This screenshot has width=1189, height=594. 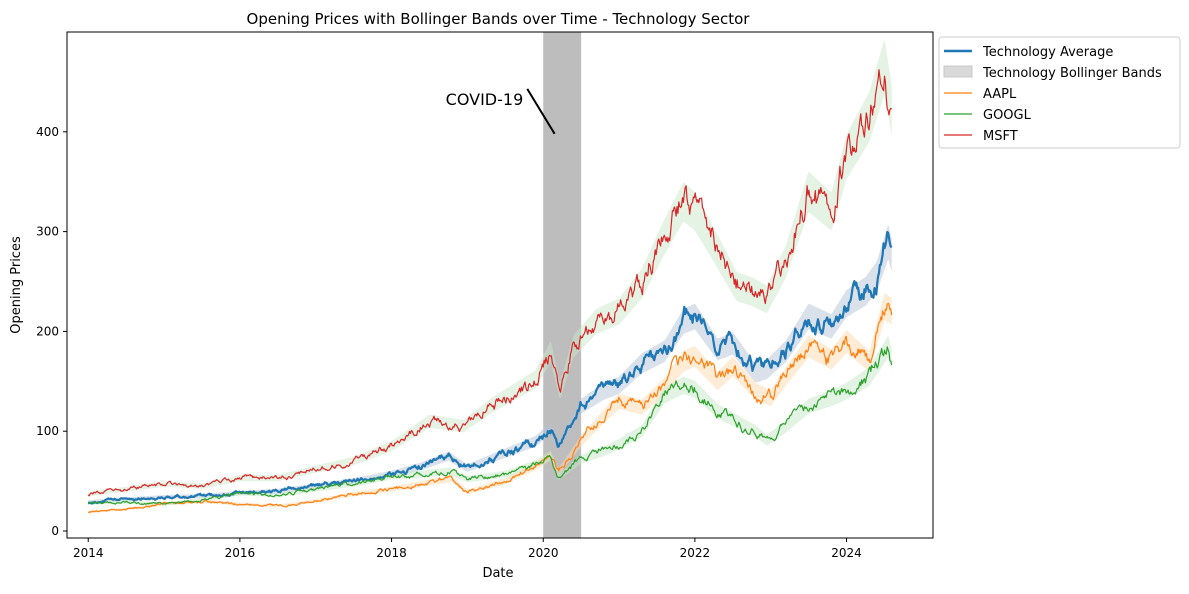 What do you see at coordinates (240, 553) in the screenshot?
I see `x-tick-label: 2016` at bounding box center [240, 553].